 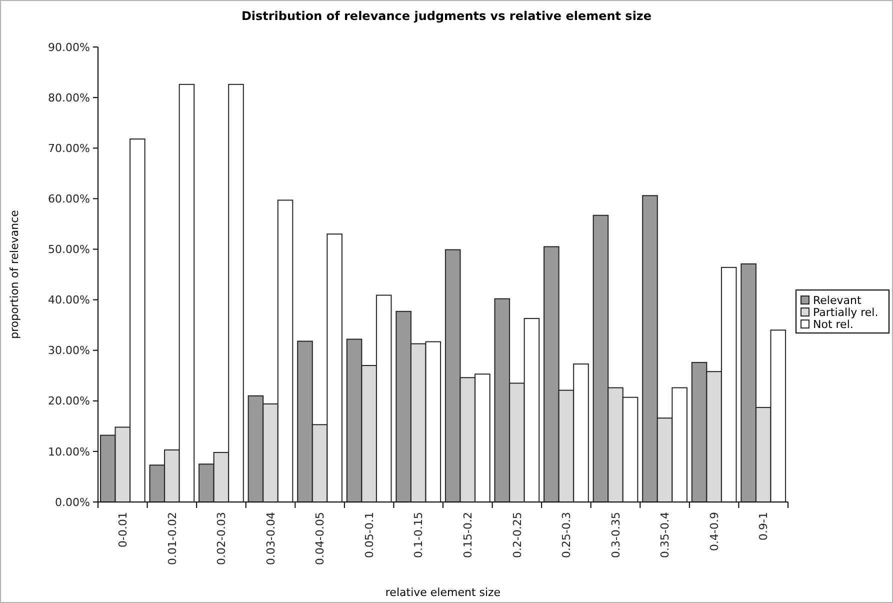 I want to click on y-tick-label: 20.00%, so click(x=69, y=401).